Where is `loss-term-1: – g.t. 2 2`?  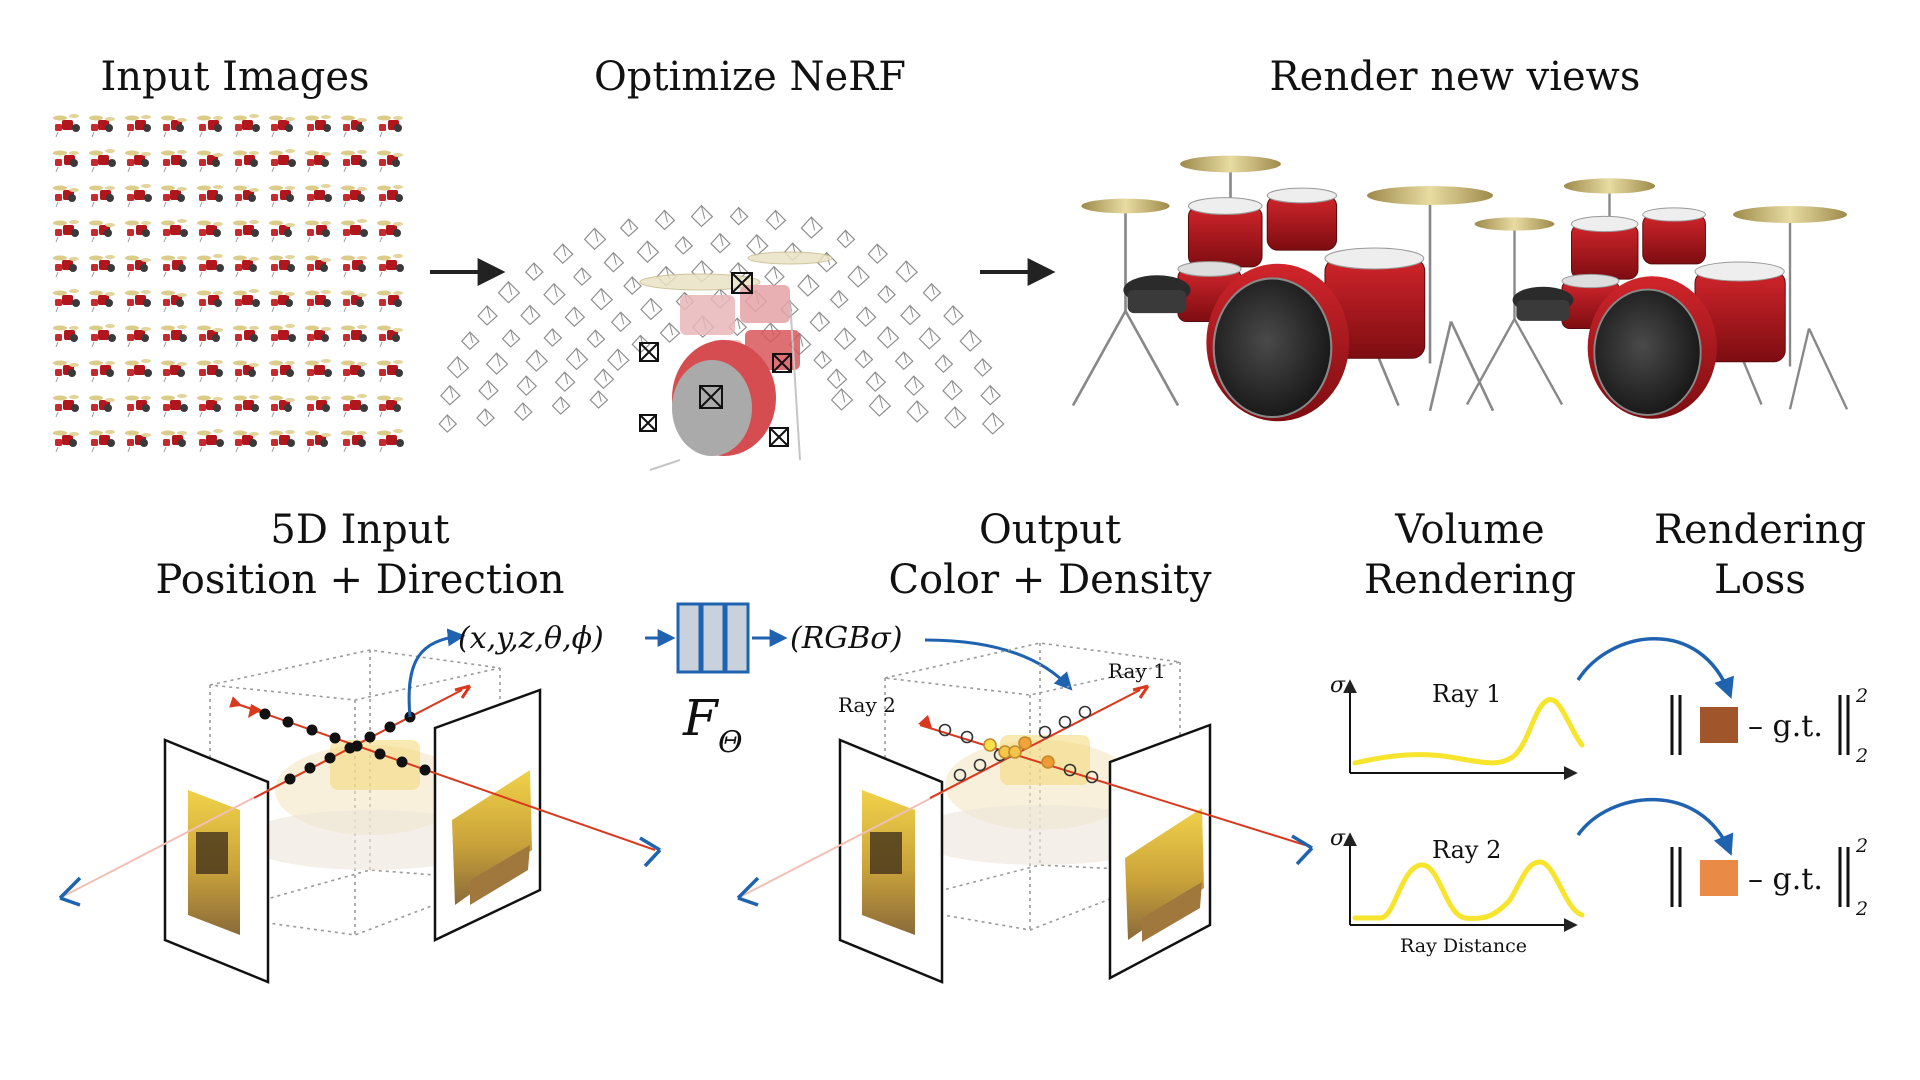 loss-term-1: – g.t. 2 2 is located at coordinates (1769, 726).